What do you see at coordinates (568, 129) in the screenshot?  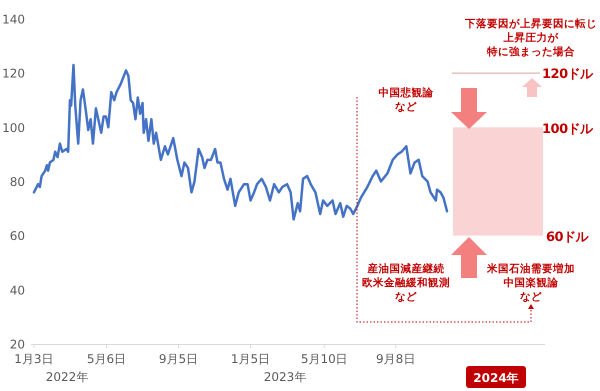 I see `annotation: 100ドル` at bounding box center [568, 129].